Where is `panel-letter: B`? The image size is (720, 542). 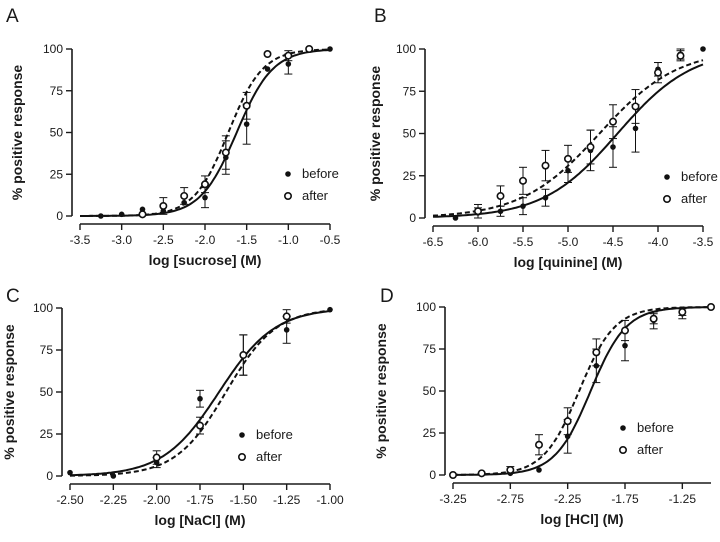
panel-letter: B is located at coordinates (380, 16).